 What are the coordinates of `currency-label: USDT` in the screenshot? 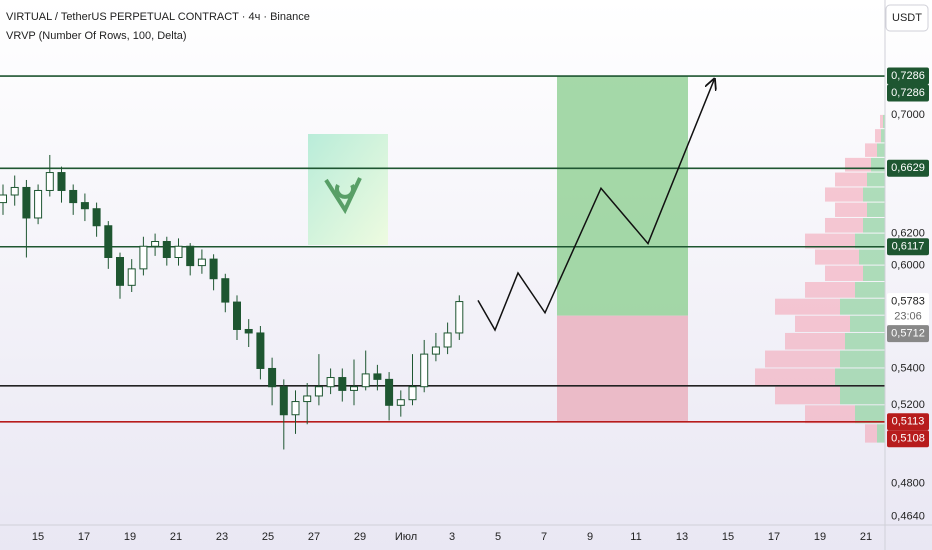 It's located at (907, 18).